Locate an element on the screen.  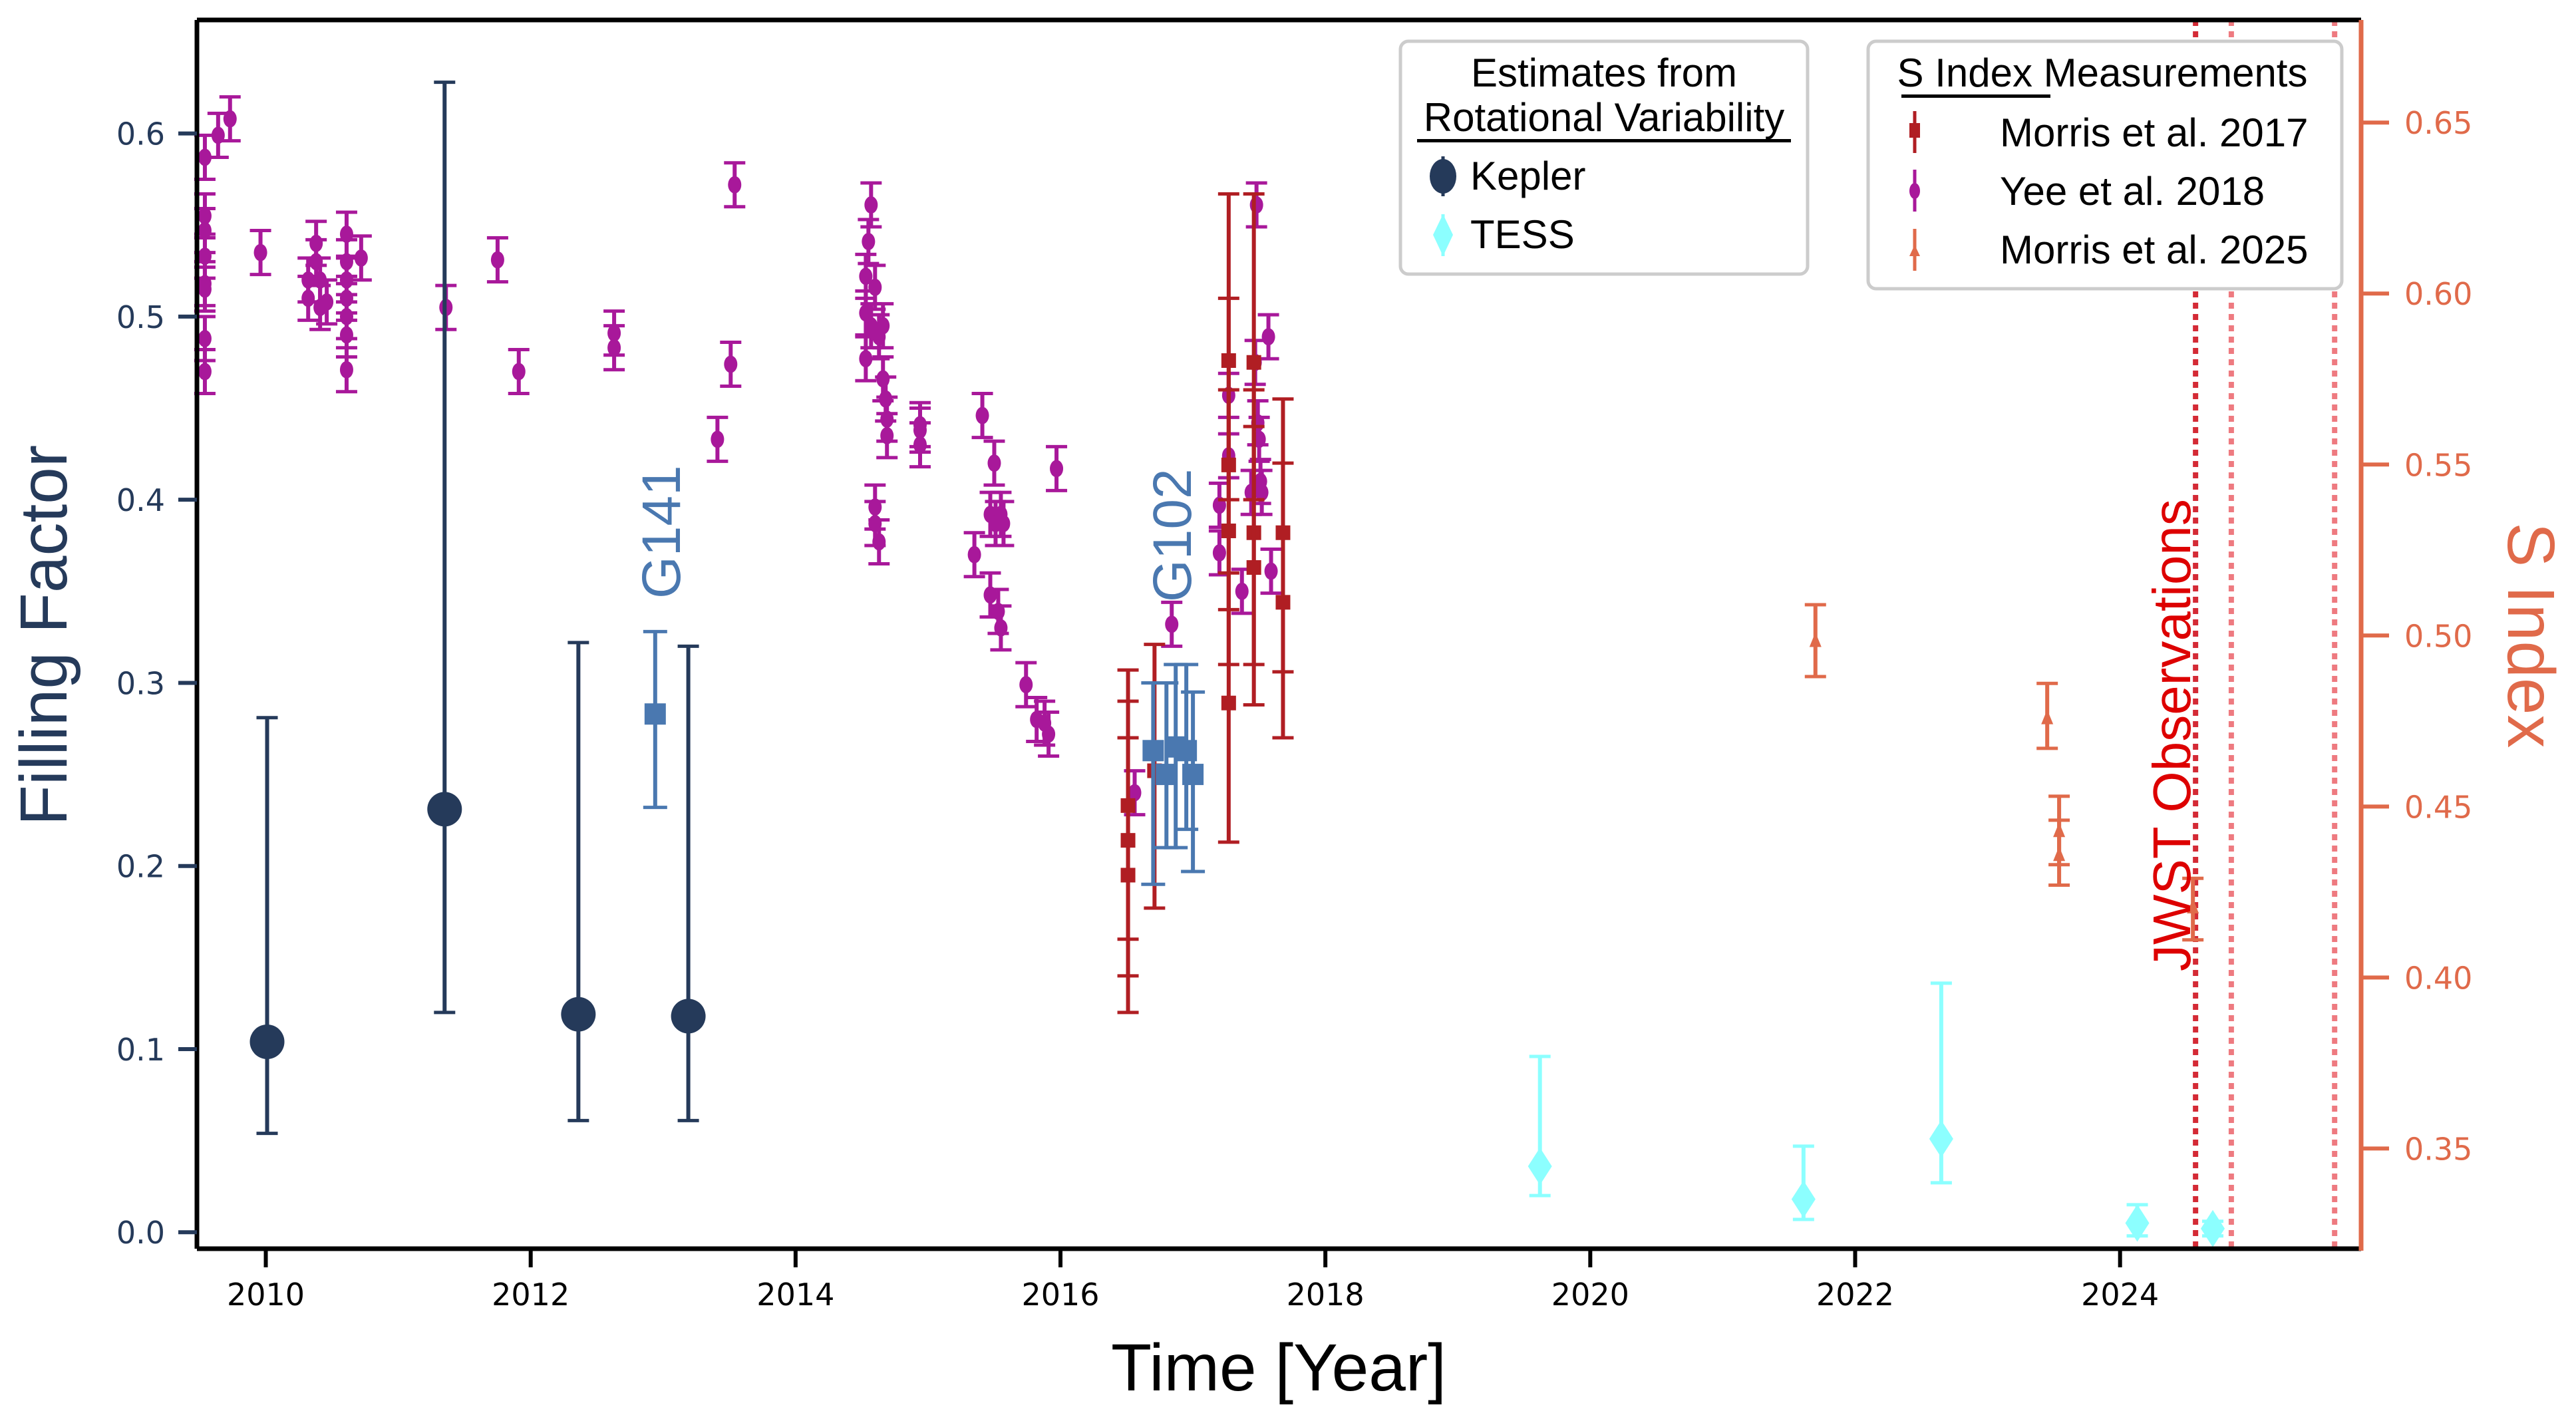
x-tick-label: 2024 is located at coordinates (2120, 1295).